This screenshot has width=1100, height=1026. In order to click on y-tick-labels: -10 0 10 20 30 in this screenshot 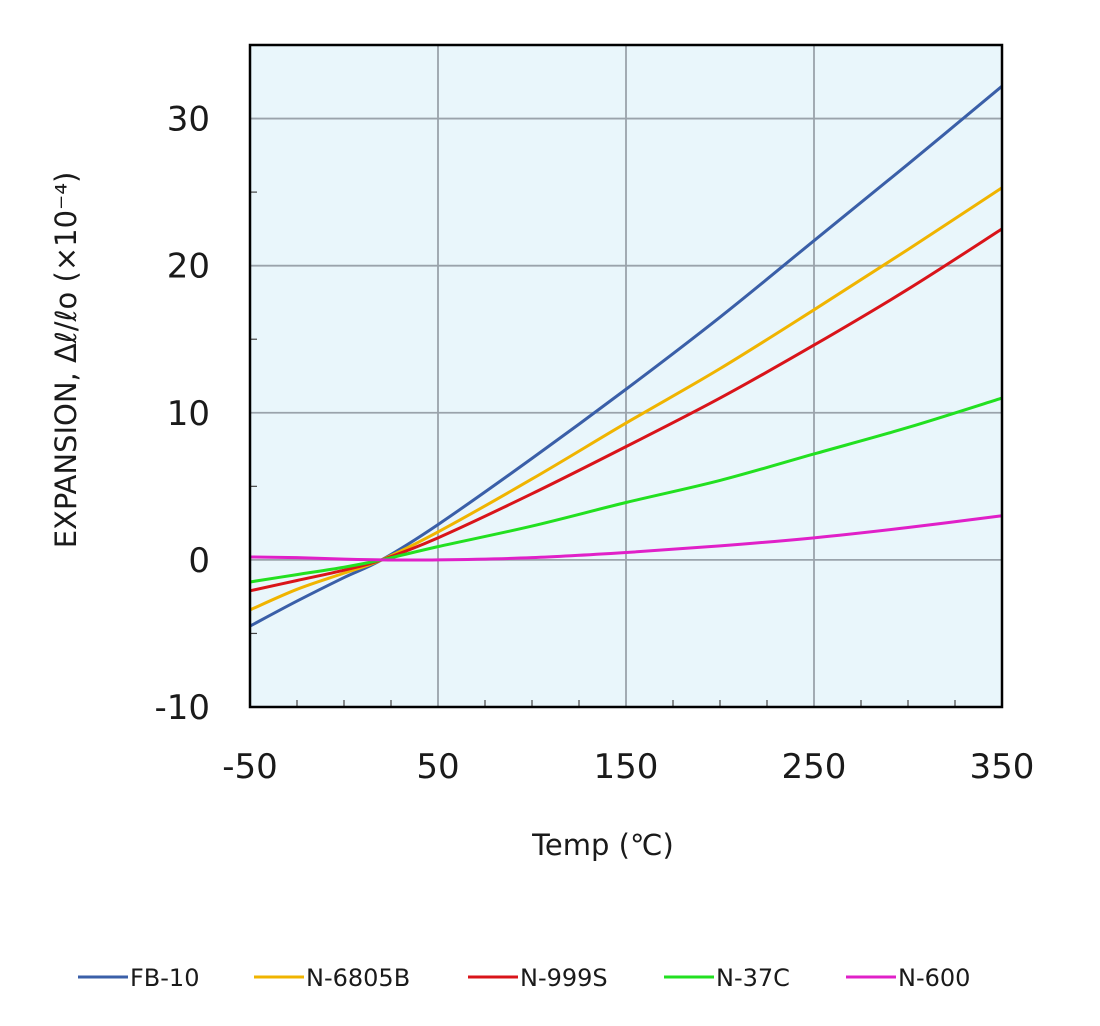, I will do `click(182, 414)`.